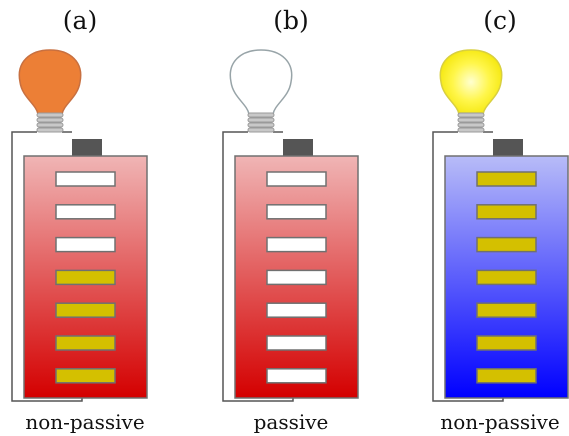  I want to click on panel-c-label: (c), so click(500, 20).